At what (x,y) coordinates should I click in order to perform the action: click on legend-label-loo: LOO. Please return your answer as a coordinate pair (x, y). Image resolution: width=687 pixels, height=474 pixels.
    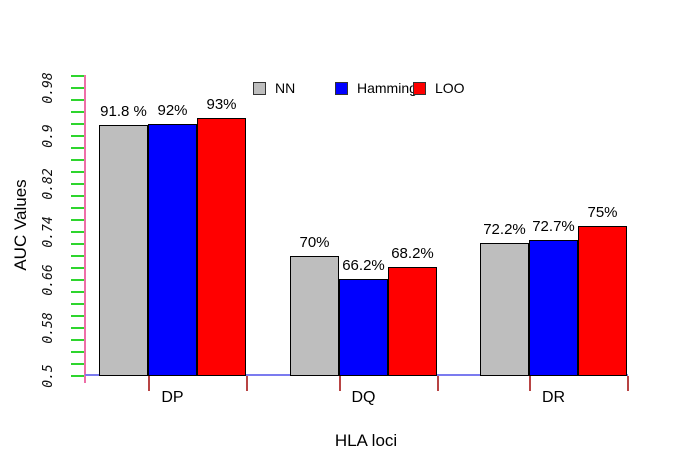
    Looking at the image, I should click on (450, 88).